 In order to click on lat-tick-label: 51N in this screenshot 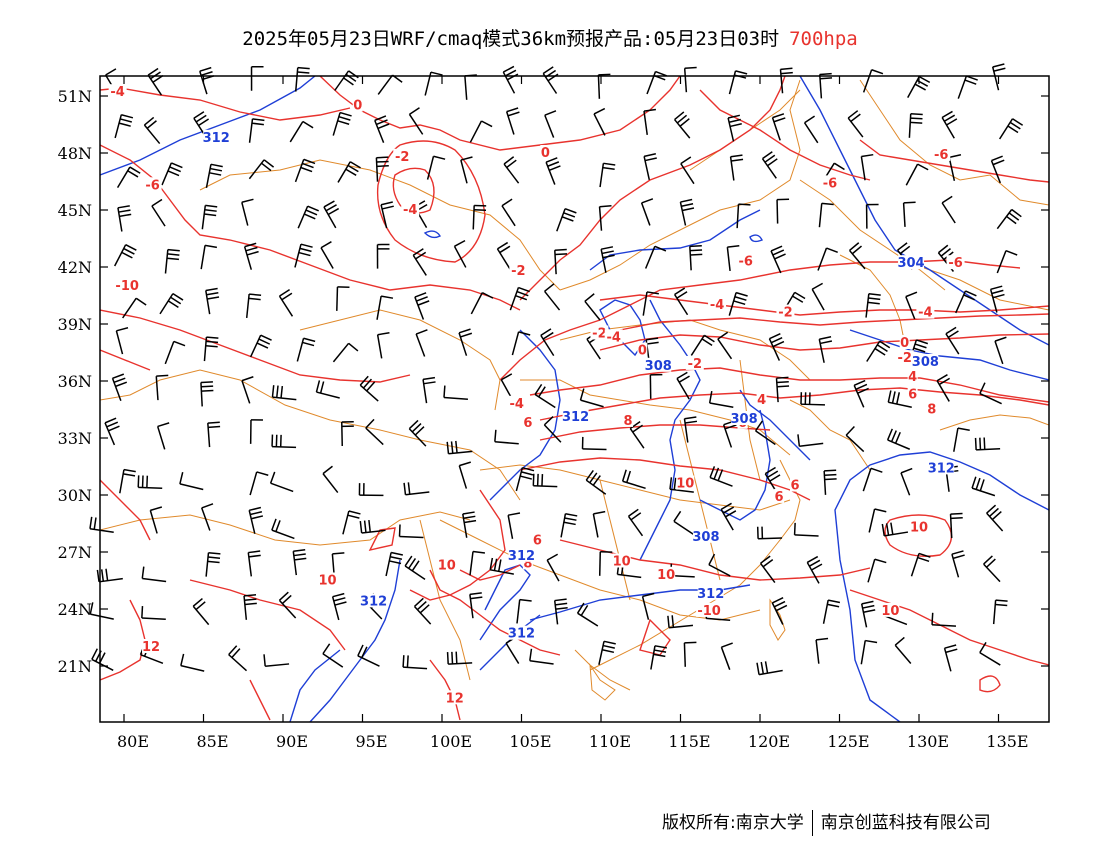, I will do `click(75, 96)`.